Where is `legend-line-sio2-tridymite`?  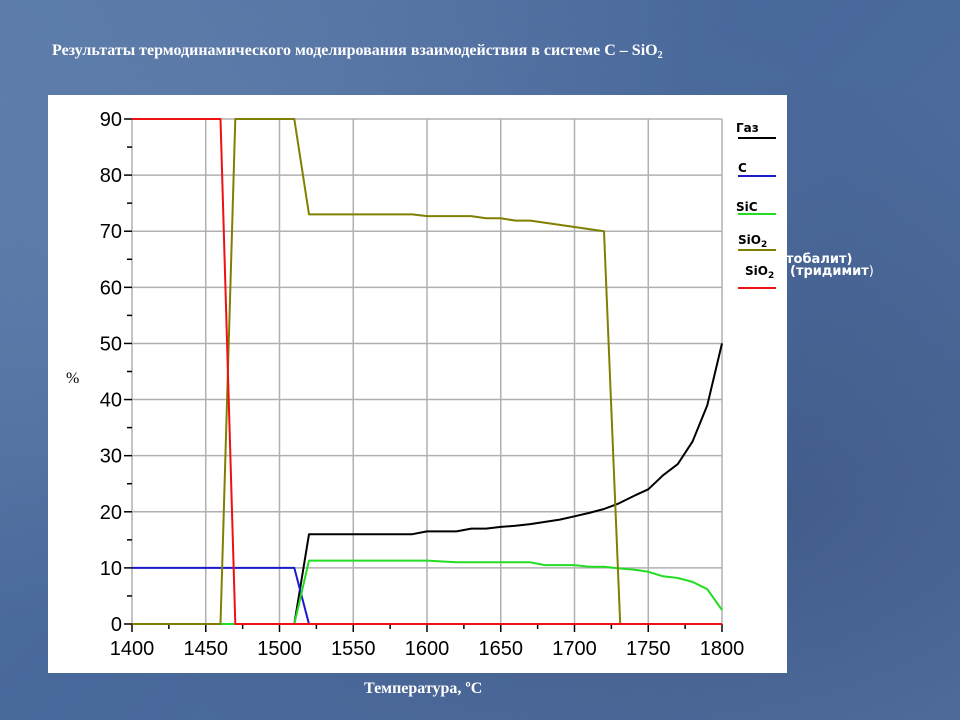 legend-line-sio2-tridymite is located at coordinates (757, 288).